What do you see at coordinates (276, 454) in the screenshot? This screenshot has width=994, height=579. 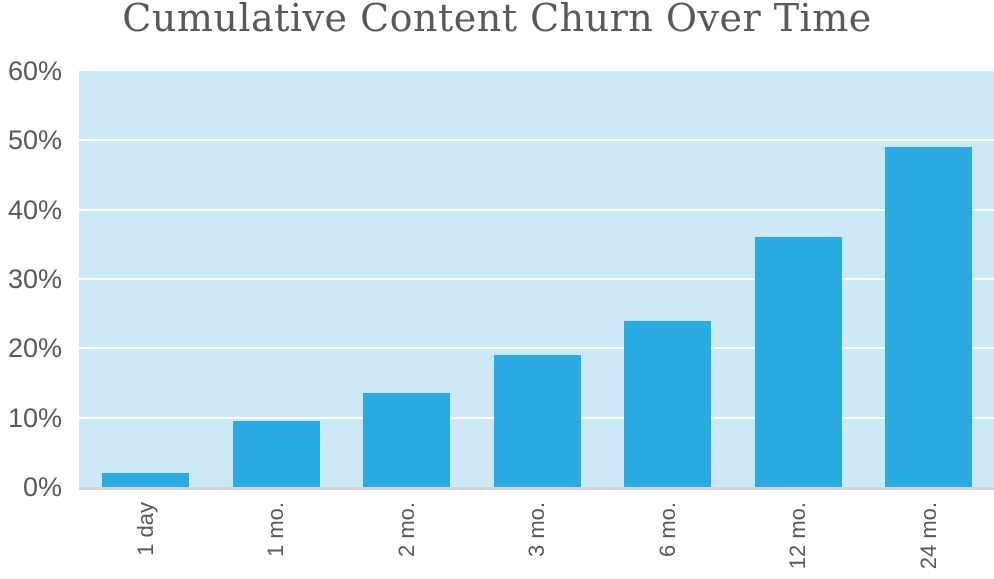 I see `bar-1-mo` at bounding box center [276, 454].